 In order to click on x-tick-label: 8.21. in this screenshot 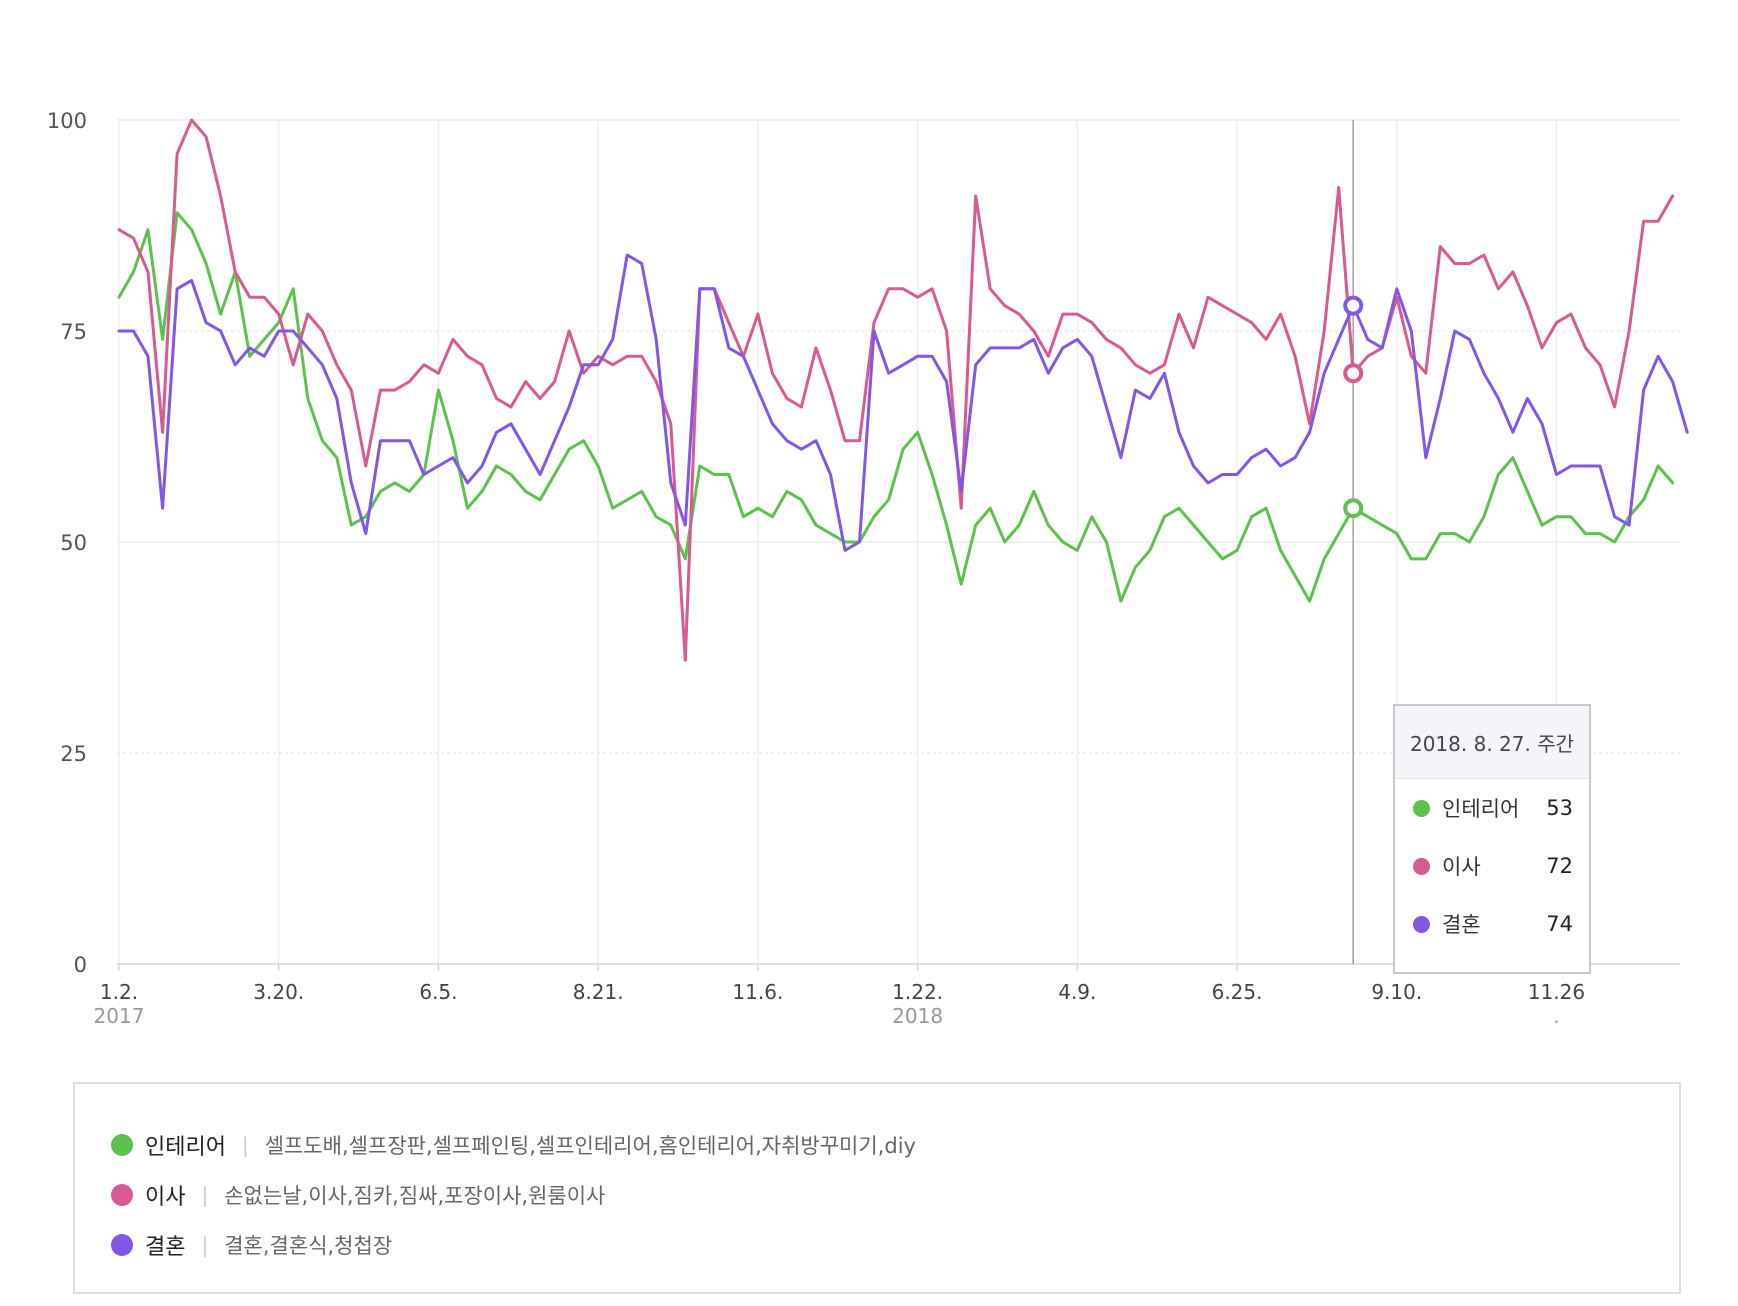, I will do `click(598, 992)`.